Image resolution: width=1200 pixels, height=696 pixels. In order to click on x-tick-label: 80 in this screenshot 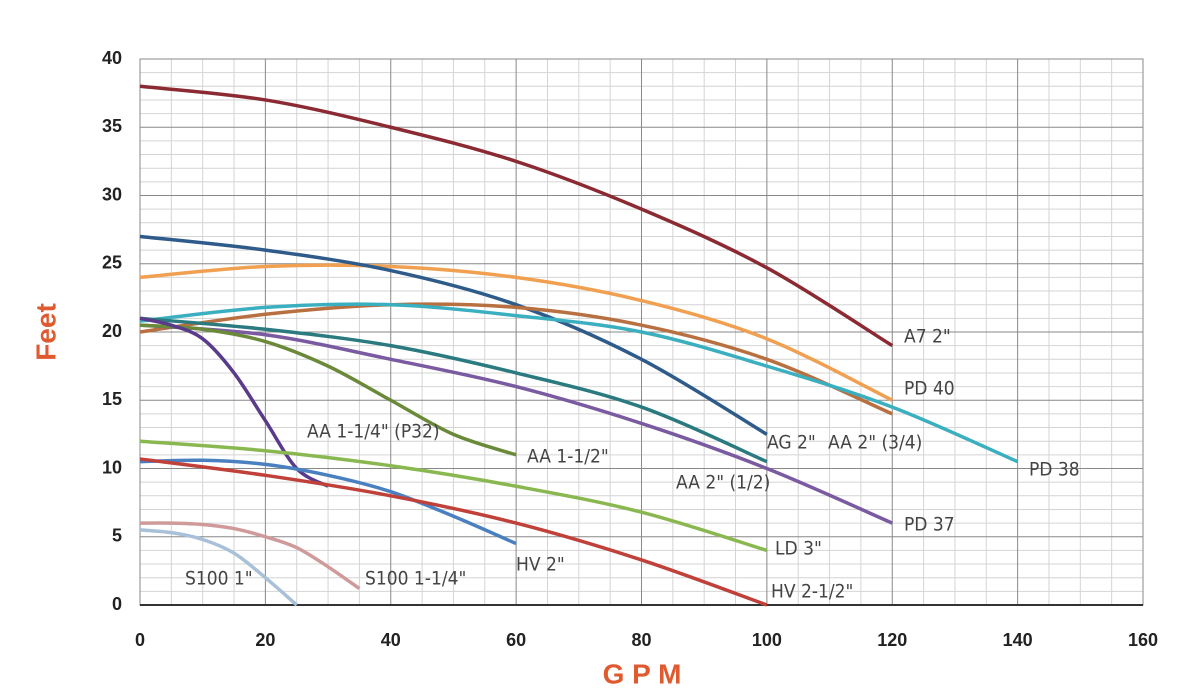, I will do `click(641, 640)`.